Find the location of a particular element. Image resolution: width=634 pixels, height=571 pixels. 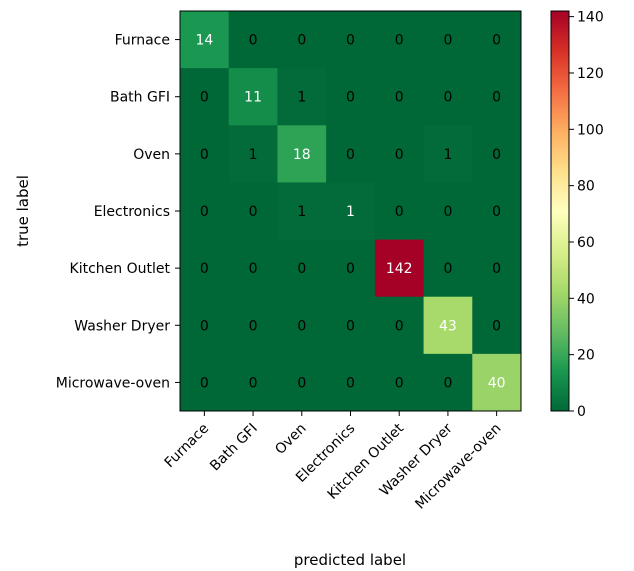

y-tick-label: Oven is located at coordinates (151, 155).